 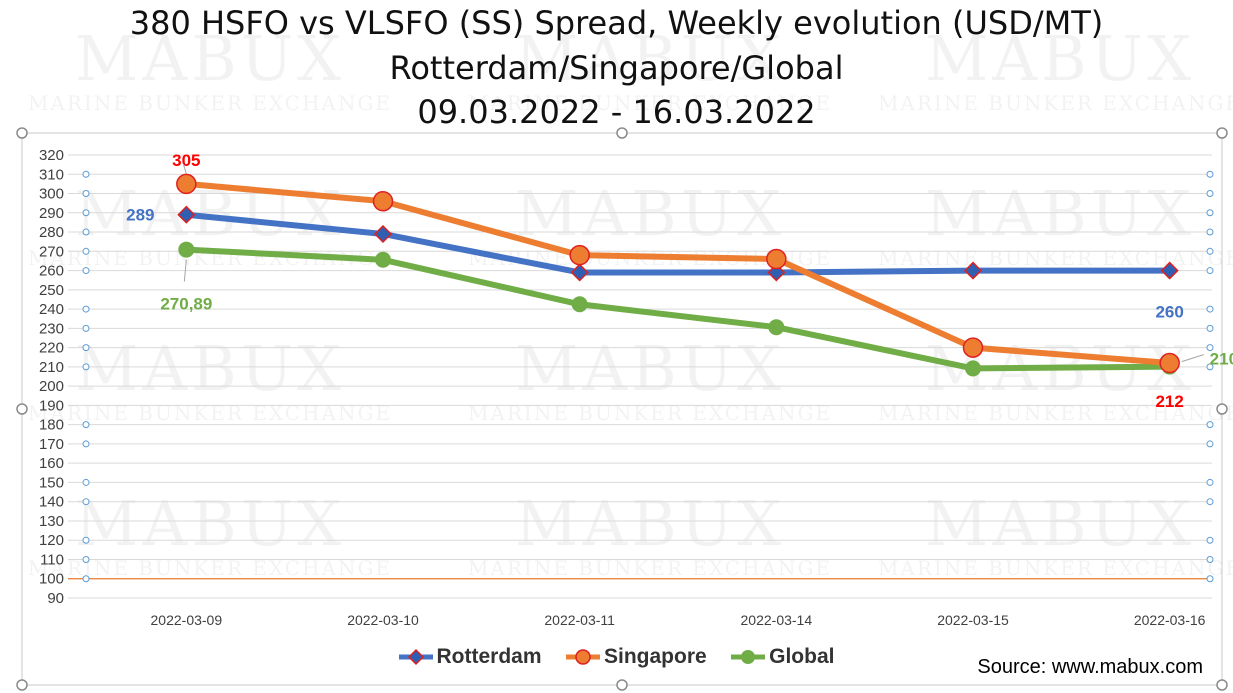 I want to click on y-tick-label: 260, so click(x=51, y=271).